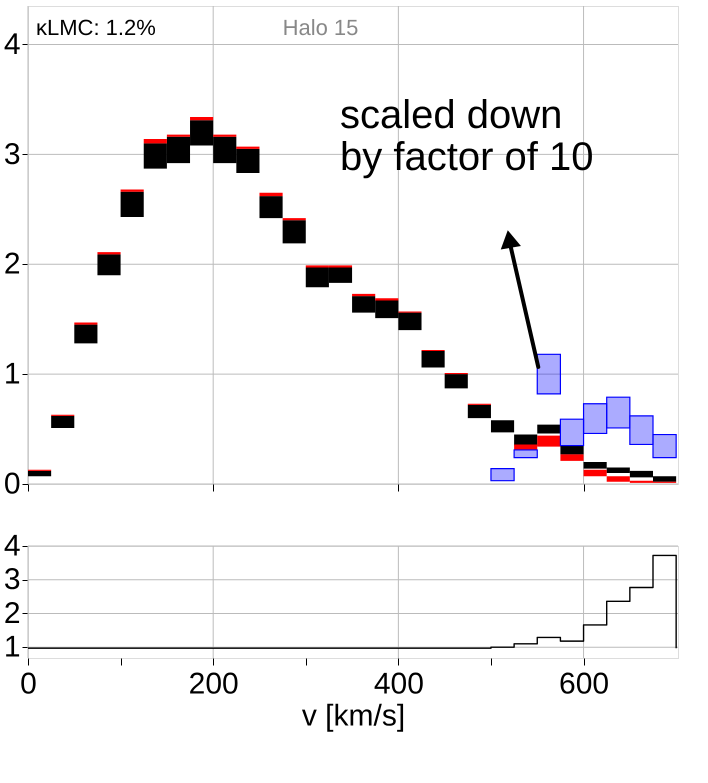  Describe the element at coordinates (213, 684) in the screenshot. I see `x-tick-label: 200` at that location.